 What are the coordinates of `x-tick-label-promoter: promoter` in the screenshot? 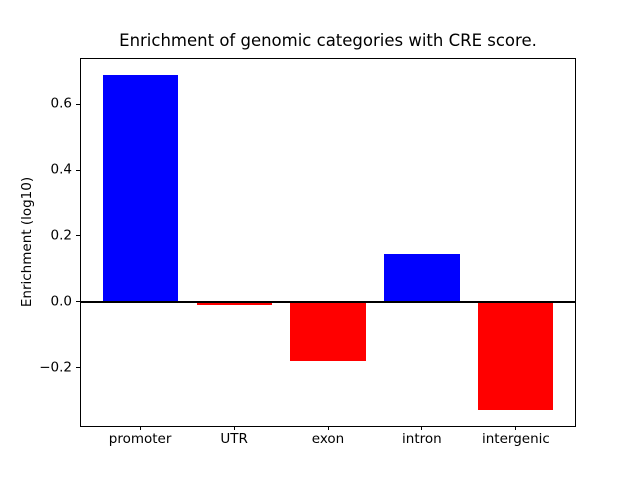 It's located at (140, 439).